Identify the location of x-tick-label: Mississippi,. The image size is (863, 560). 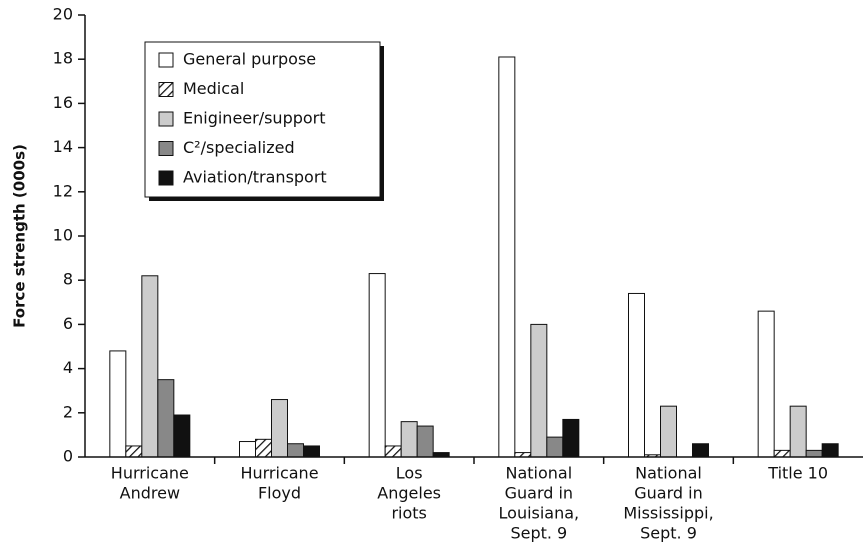
(668, 513).